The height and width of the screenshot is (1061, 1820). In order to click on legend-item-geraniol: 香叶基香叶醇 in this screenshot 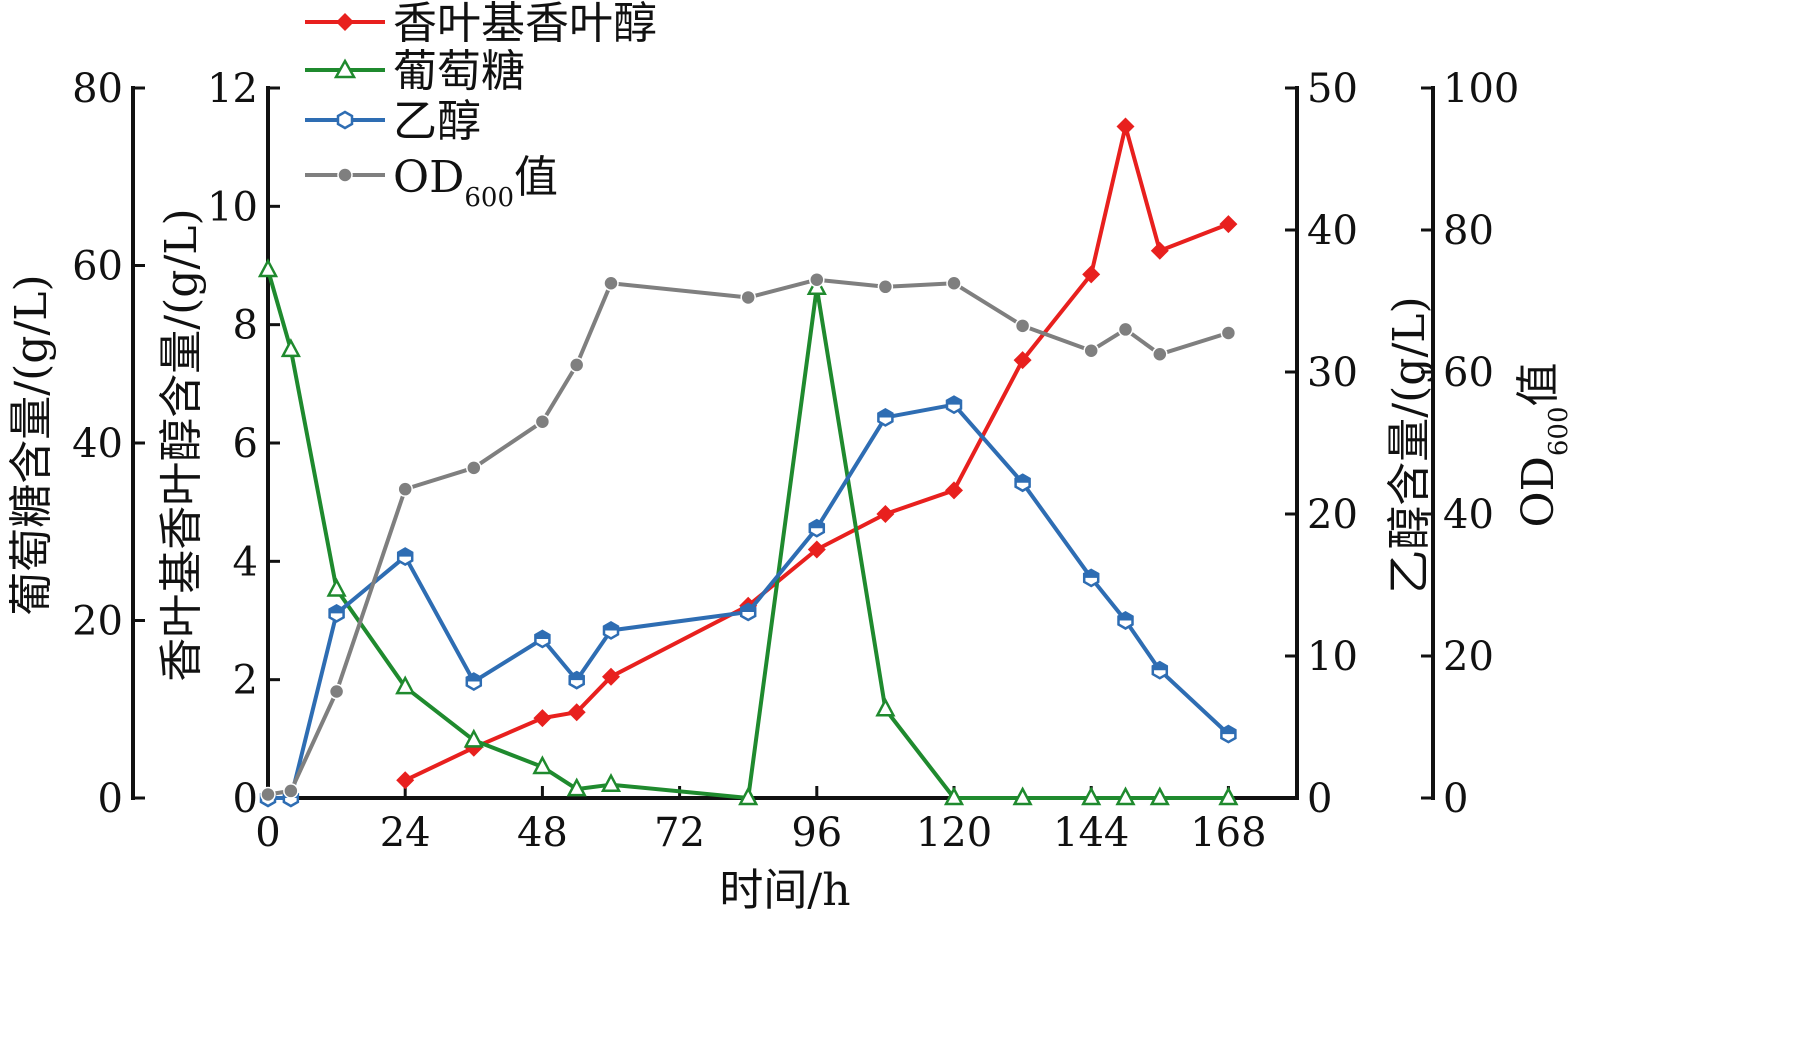, I will do `click(481, 24)`.